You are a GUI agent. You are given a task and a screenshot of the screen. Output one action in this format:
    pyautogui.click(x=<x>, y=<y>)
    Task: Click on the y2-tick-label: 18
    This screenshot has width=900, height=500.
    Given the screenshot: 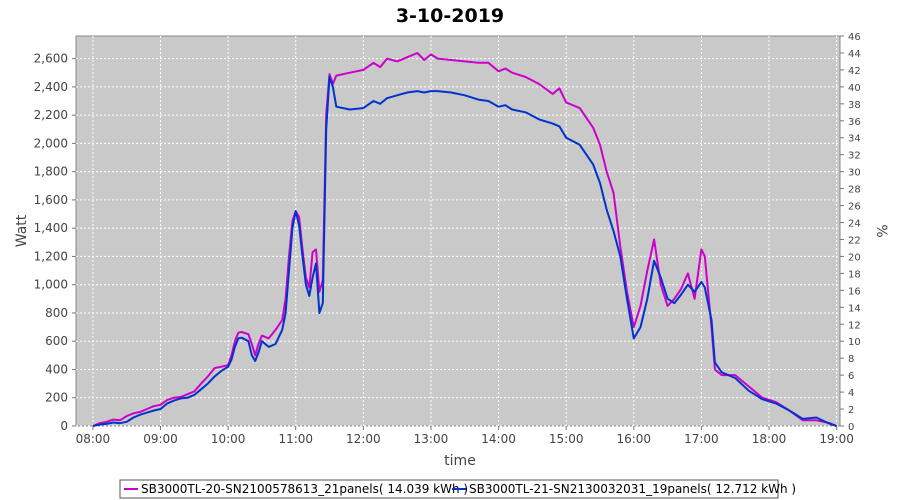 What is the action you would take?
    pyautogui.click(x=854, y=274)
    